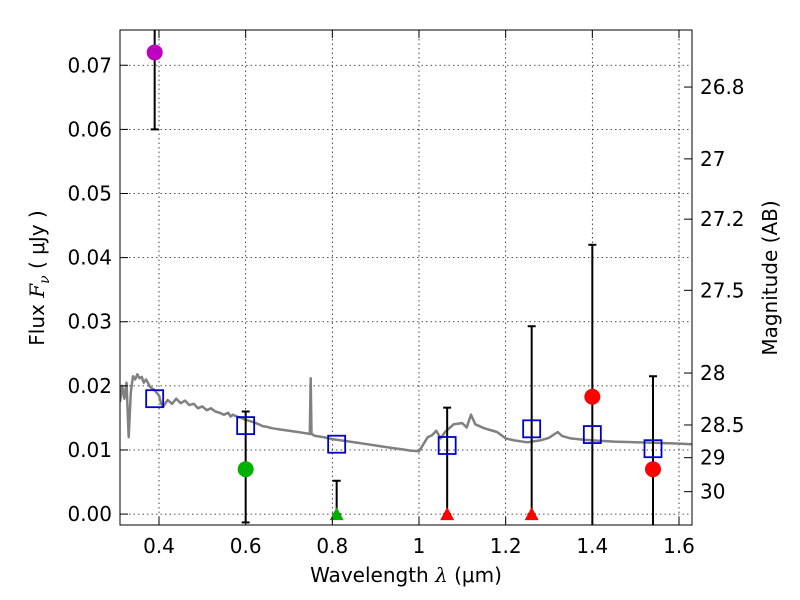 The image size is (800, 600). I want to click on right-tick-label: 26.8, so click(722, 87).